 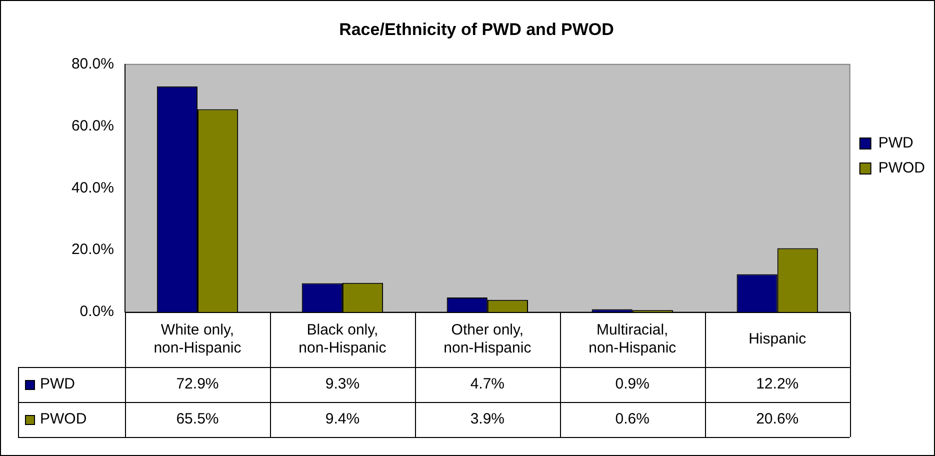 I want to click on text: PWD, so click(x=57, y=384).